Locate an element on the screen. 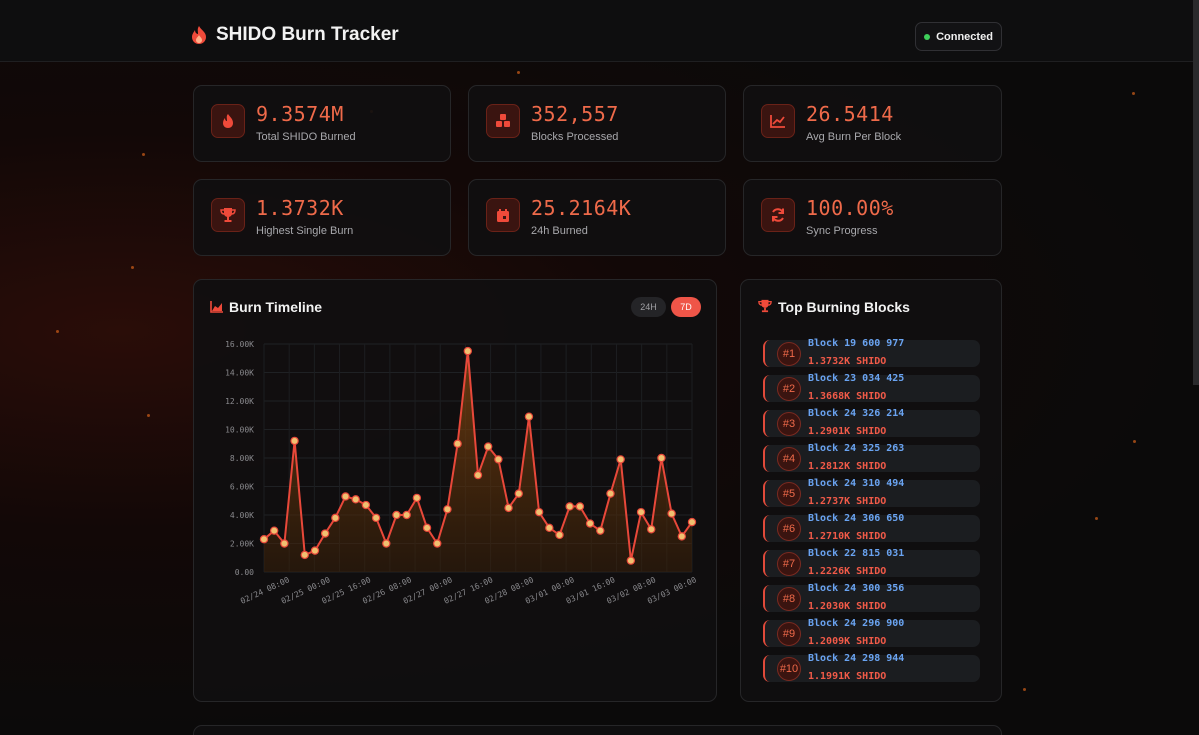 The image size is (1199, 735). connection-status-badge: Connected is located at coordinates (958, 36).